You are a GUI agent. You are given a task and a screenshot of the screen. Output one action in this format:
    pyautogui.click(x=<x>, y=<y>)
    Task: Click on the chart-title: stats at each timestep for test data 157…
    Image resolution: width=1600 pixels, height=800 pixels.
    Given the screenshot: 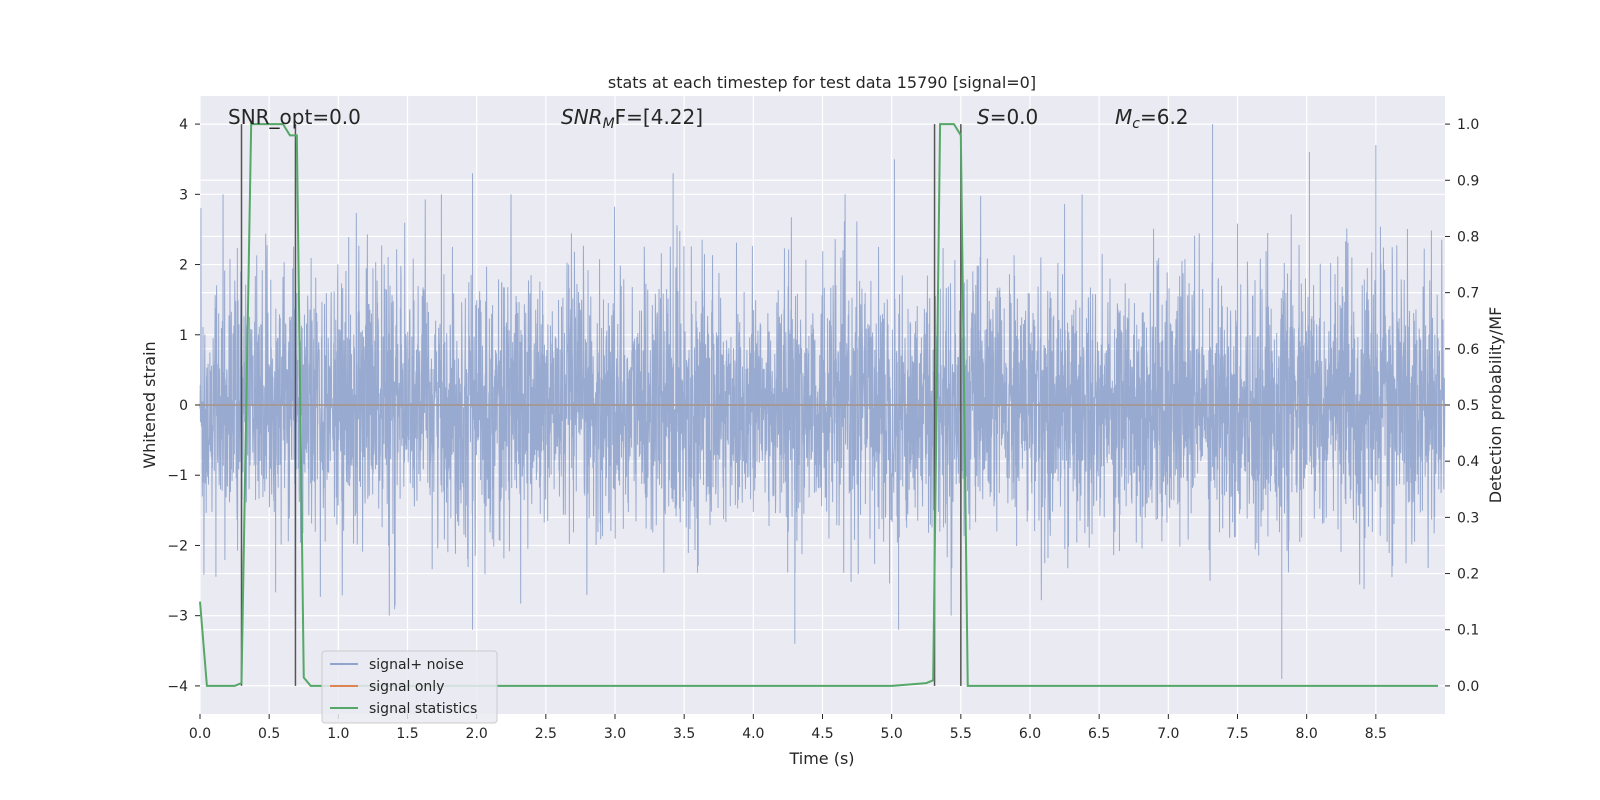 What is the action you would take?
    pyautogui.click(x=822, y=82)
    